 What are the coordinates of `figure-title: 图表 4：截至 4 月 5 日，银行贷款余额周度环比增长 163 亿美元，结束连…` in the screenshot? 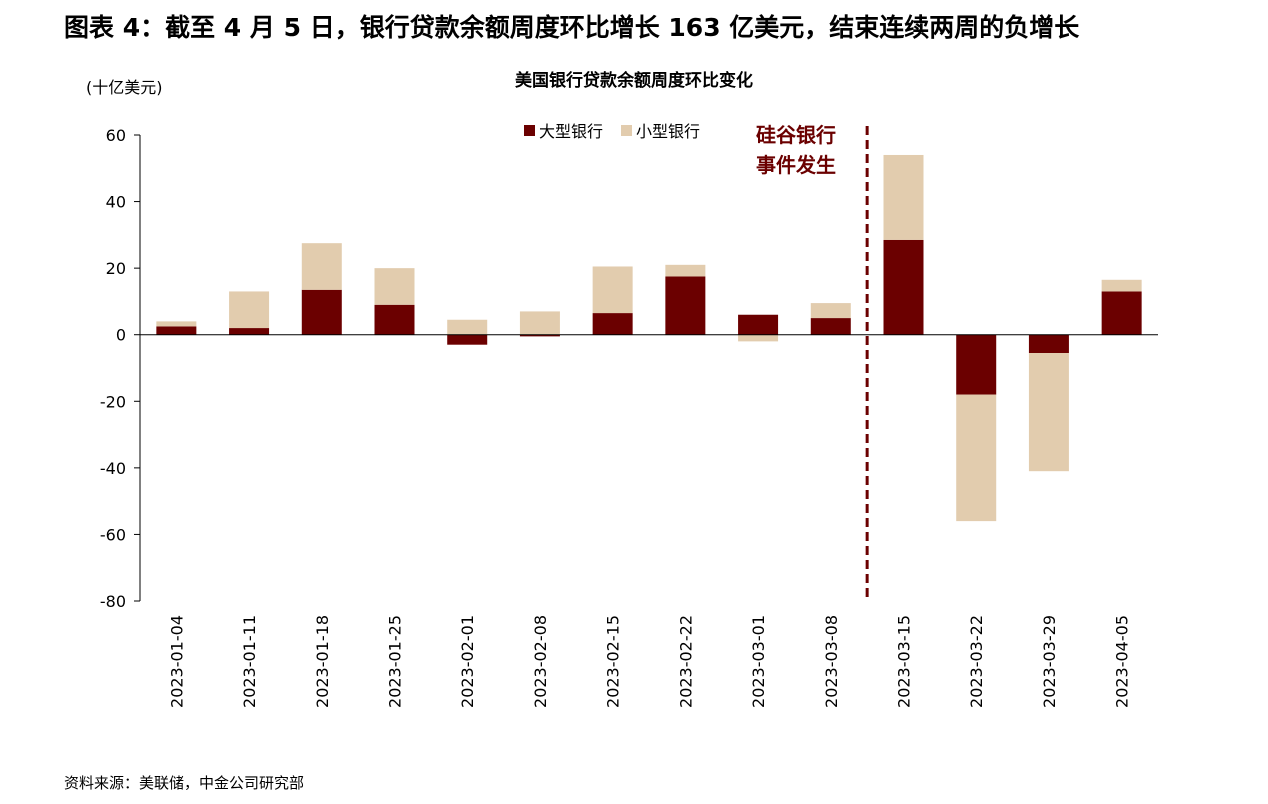 It's located at (572, 27).